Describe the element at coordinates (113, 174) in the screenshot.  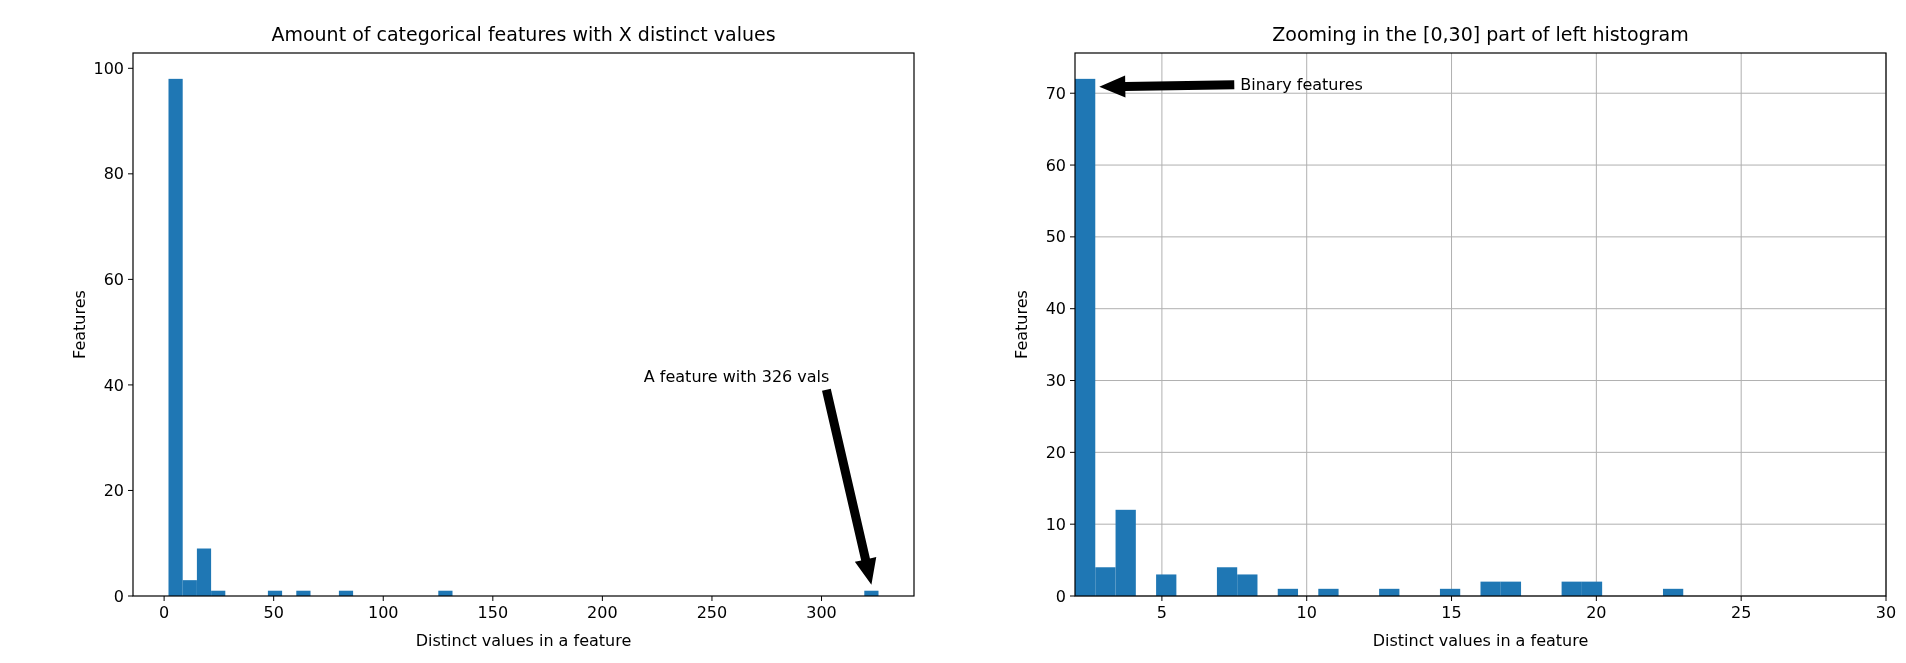
I see `y-tick-label: 80` at that location.